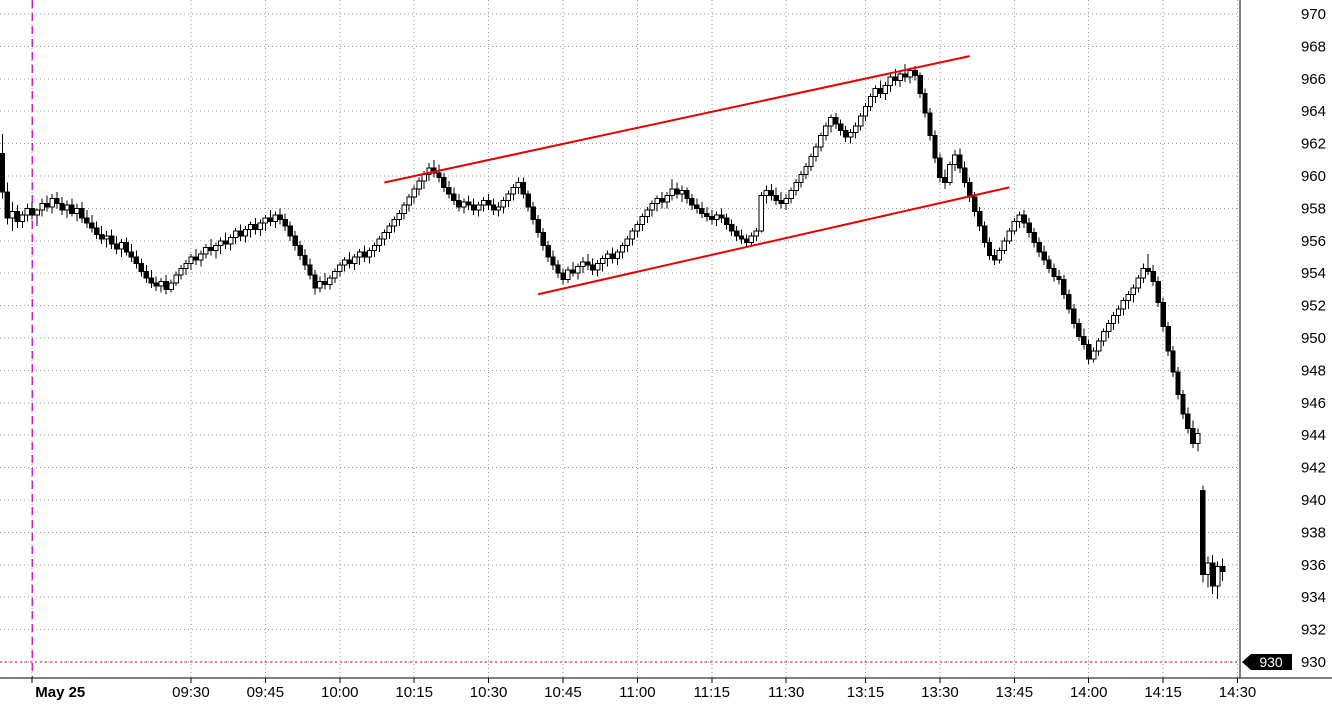  I want to click on x-axis-label: 10:00, so click(340, 692).